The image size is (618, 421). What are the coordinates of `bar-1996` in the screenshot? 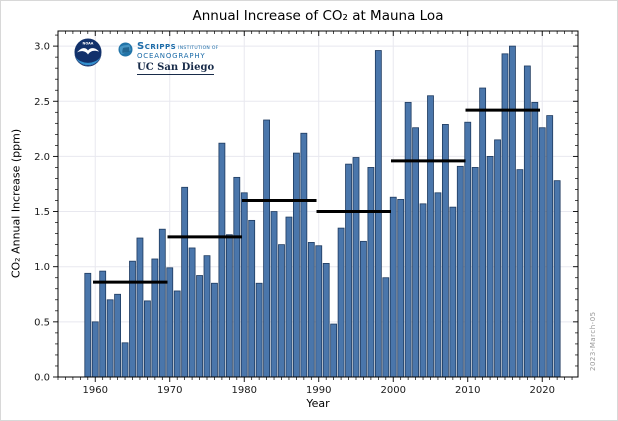 It's located at (363, 309).